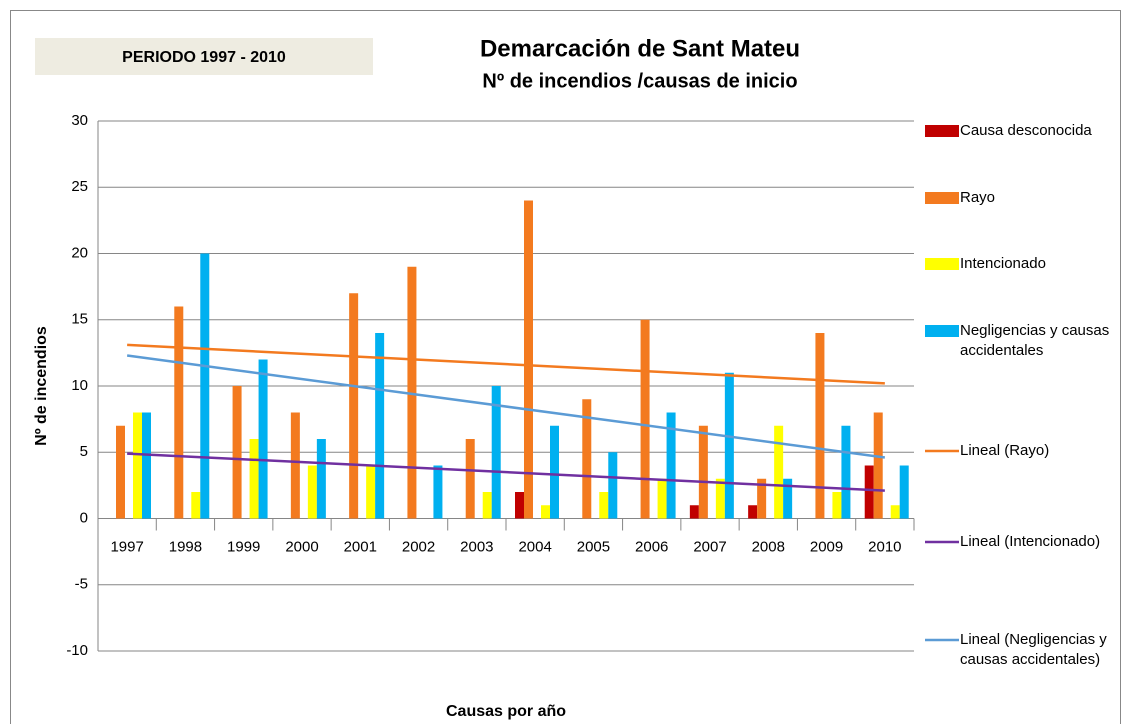  What do you see at coordinates (79, 252) in the screenshot?
I see `y-tick-label: 20` at bounding box center [79, 252].